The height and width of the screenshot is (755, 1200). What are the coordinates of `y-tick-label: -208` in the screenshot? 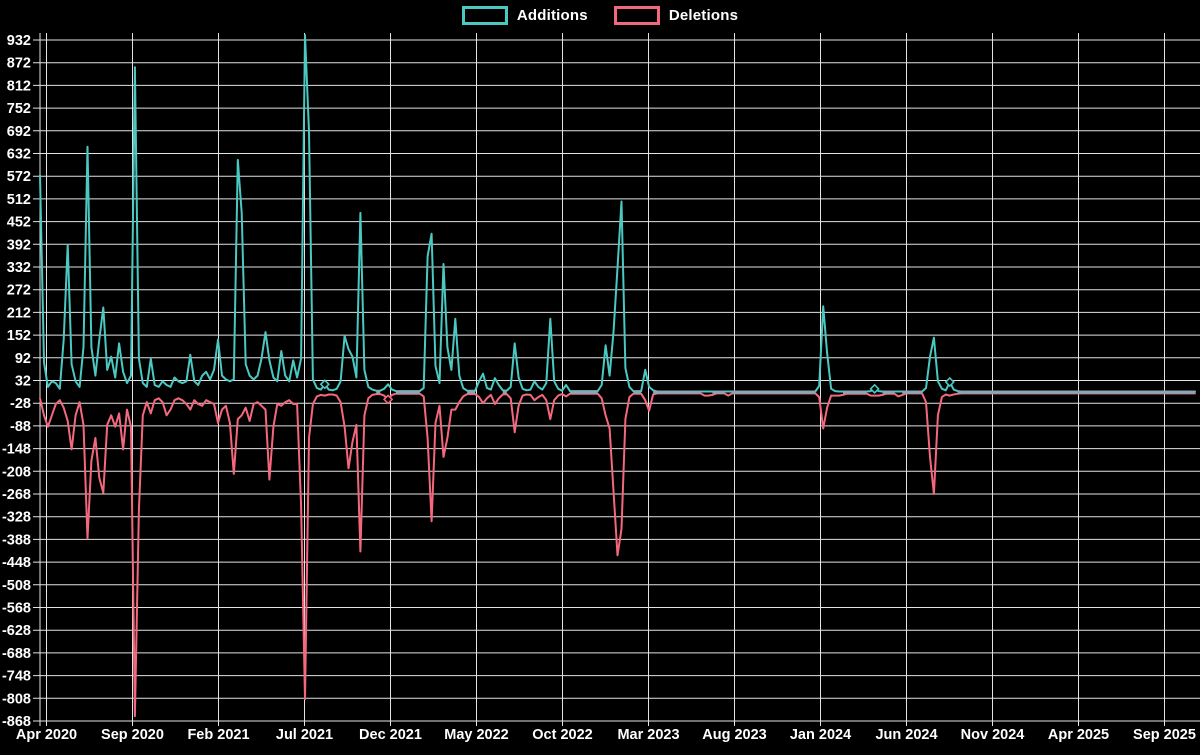 It's located at (16, 472).